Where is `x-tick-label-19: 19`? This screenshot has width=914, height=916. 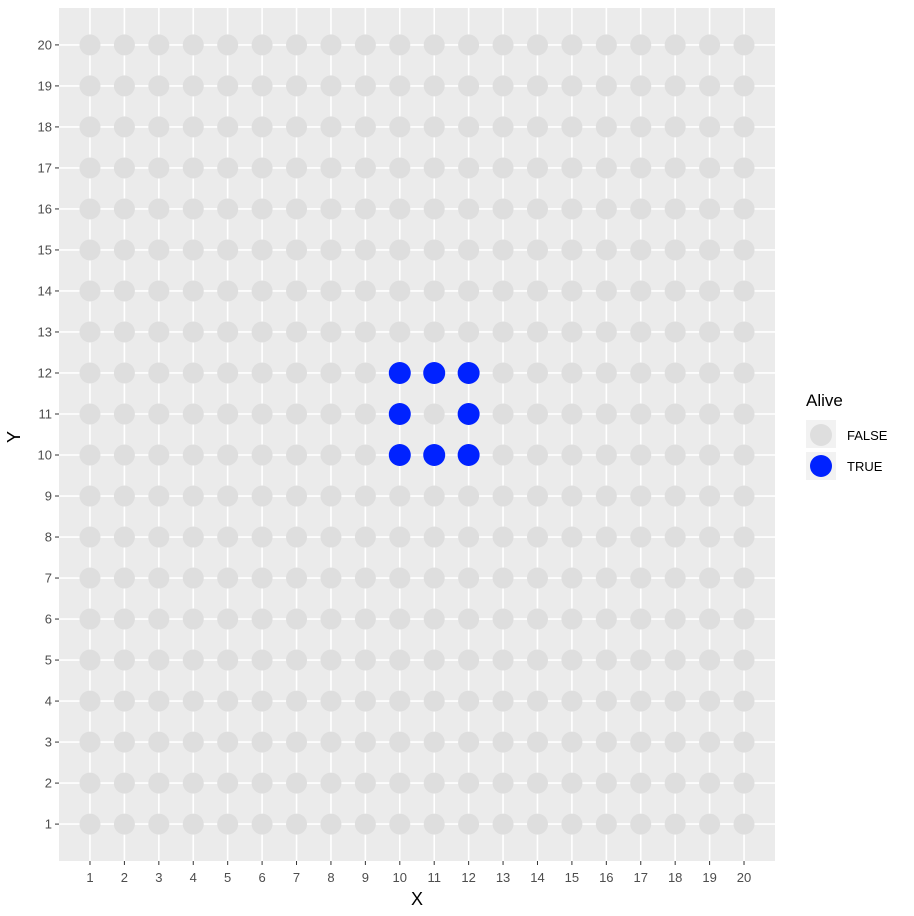 x-tick-label-19: 19 is located at coordinates (709, 877).